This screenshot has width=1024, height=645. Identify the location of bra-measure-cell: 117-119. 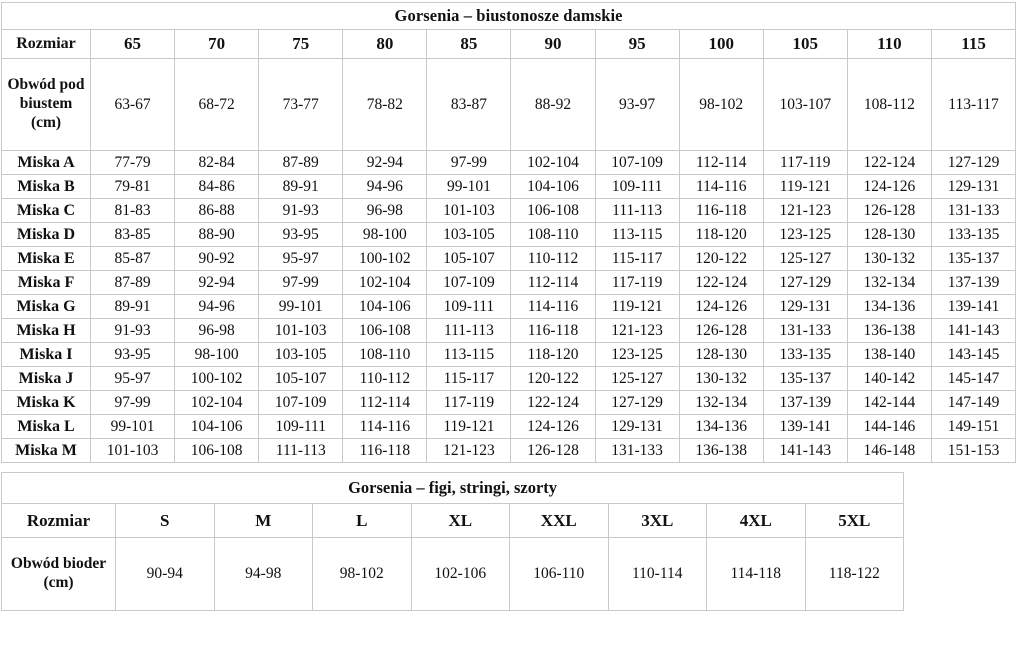
(805, 162).